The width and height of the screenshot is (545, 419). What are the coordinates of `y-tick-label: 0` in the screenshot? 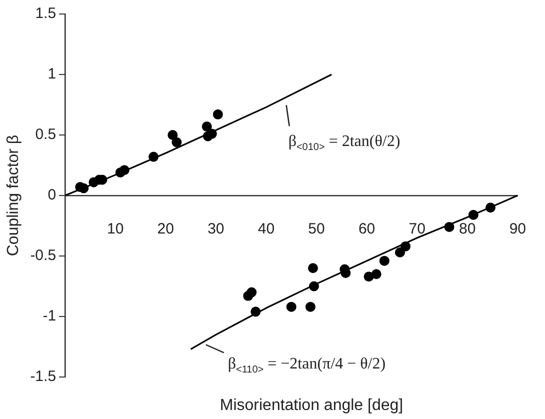 It's located at (52, 195).